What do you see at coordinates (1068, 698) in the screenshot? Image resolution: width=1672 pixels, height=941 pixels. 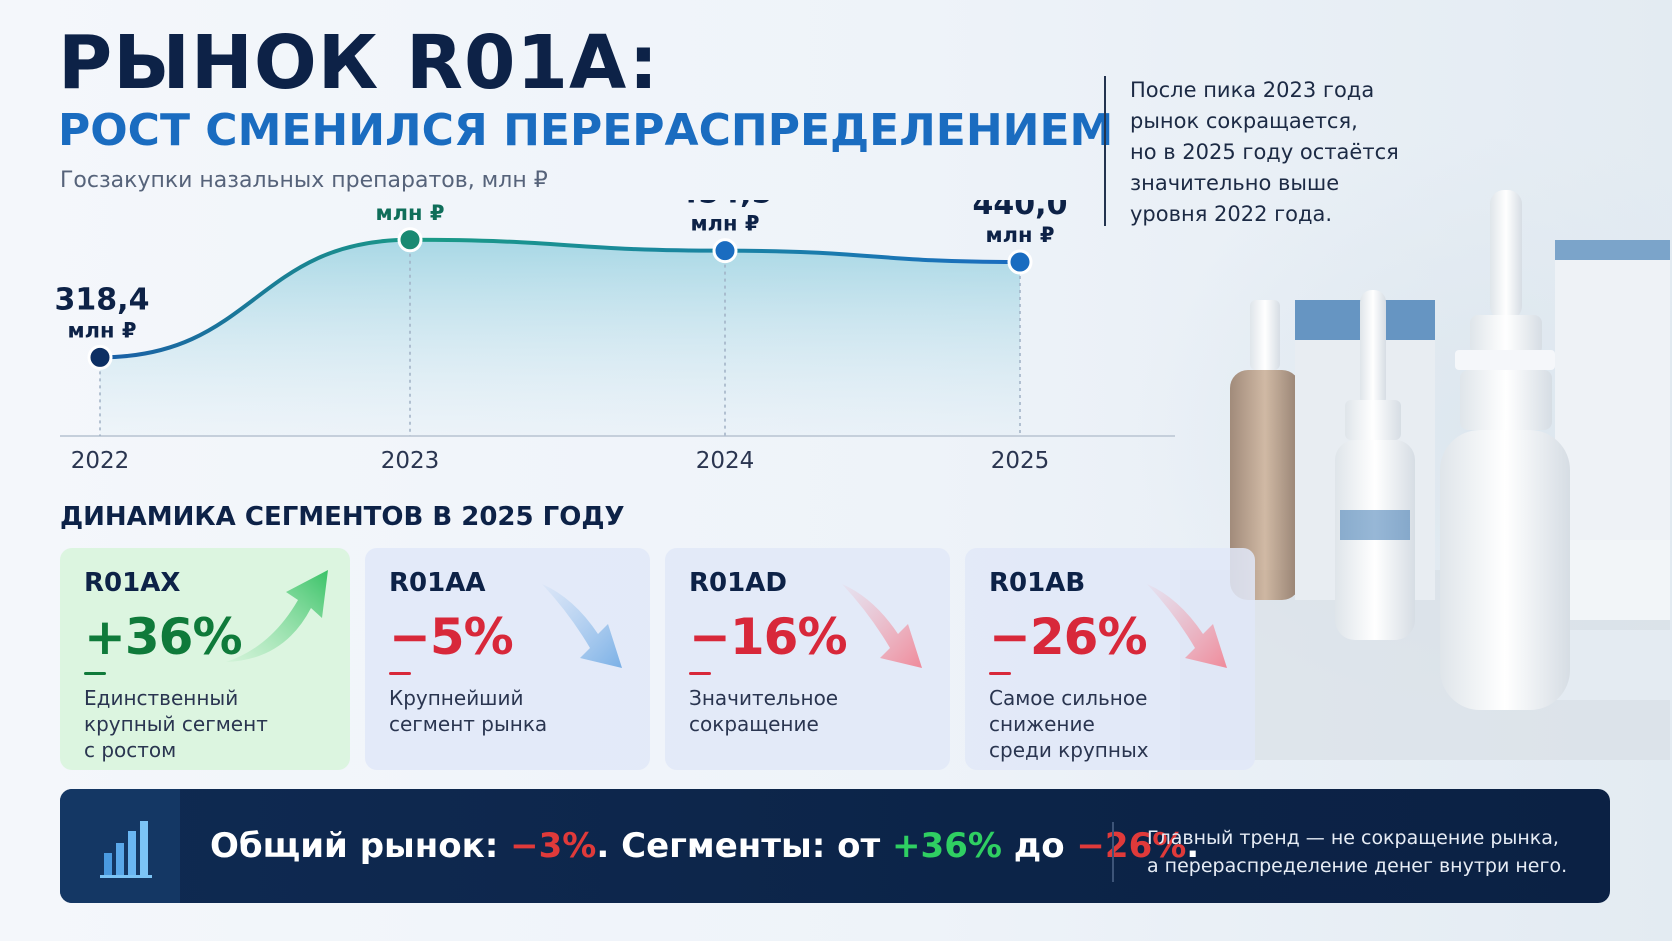 I see `segment-description-line: Самое сильное` at bounding box center [1068, 698].